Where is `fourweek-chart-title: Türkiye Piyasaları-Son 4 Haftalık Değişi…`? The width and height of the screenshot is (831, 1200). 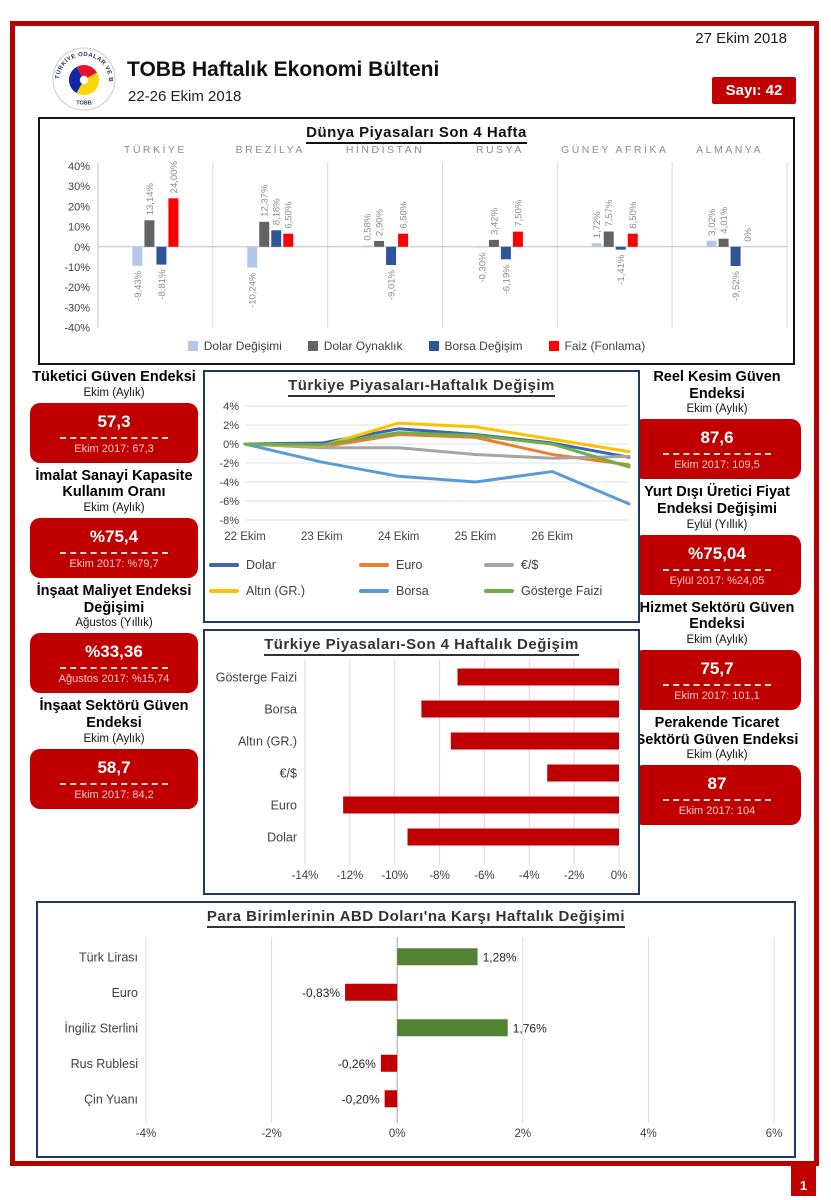
fourweek-chart-title: Türkiye Piyasaları-Son 4 Haftalık Değişi… is located at coordinates (421, 646).